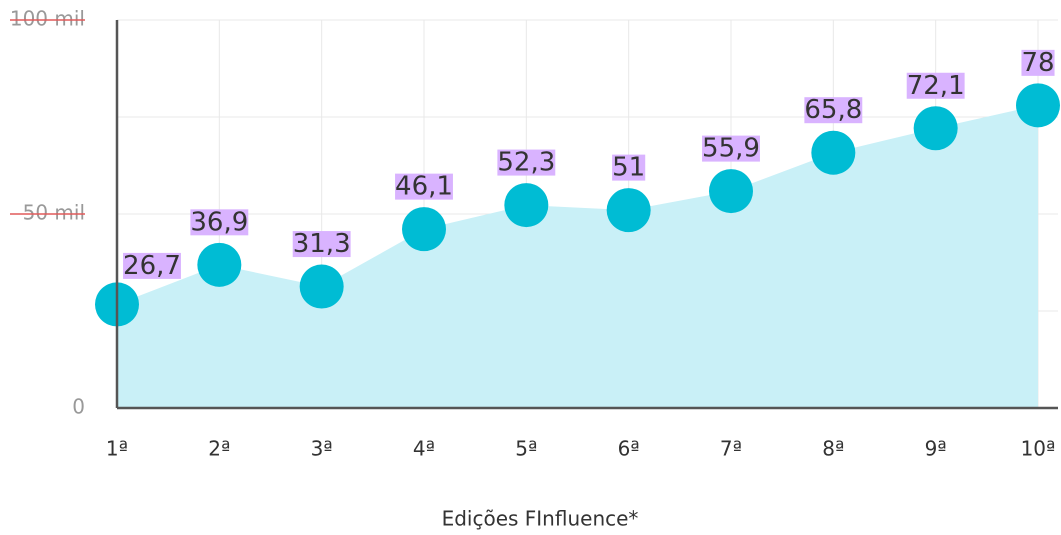 Image resolution: width=1061 pixels, height=535 pixels. Describe the element at coordinates (526, 449) in the screenshot. I see `x-tick-label: 5ª` at that location.